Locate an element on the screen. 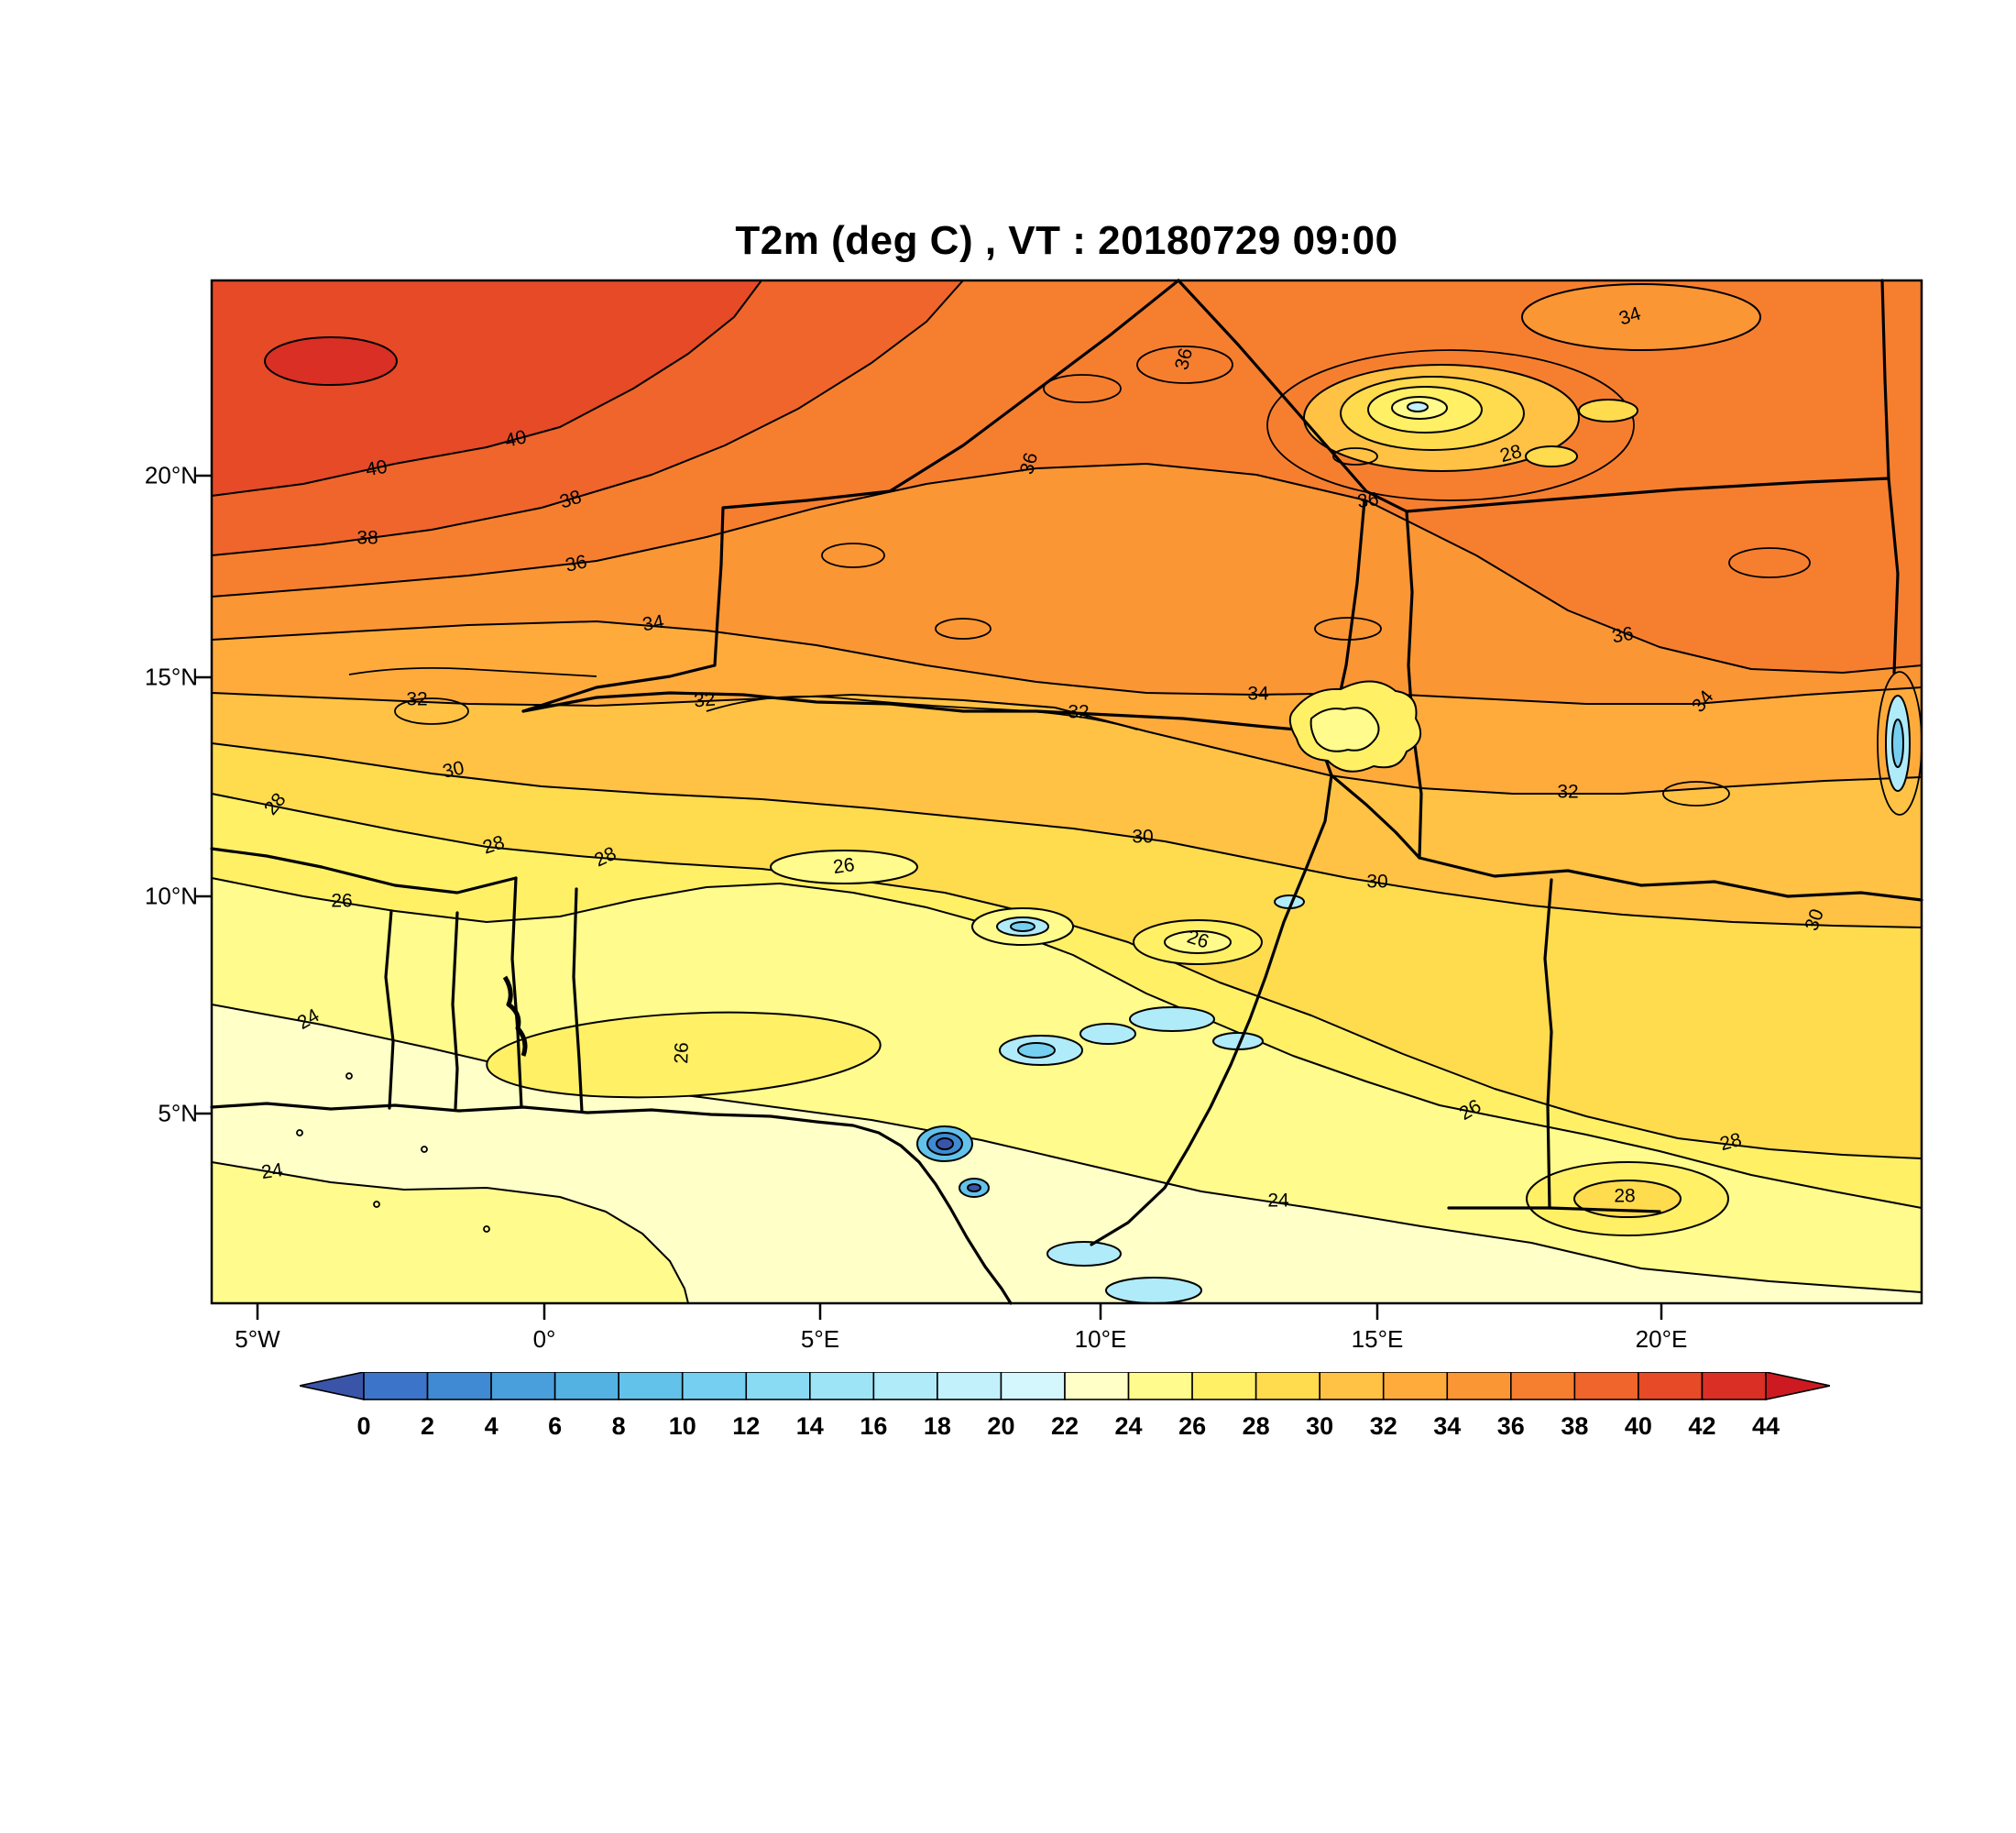 Image resolution: width=2016 pixels, height=1833 pixels. border-nigeria-north is located at coordinates (919, 712).